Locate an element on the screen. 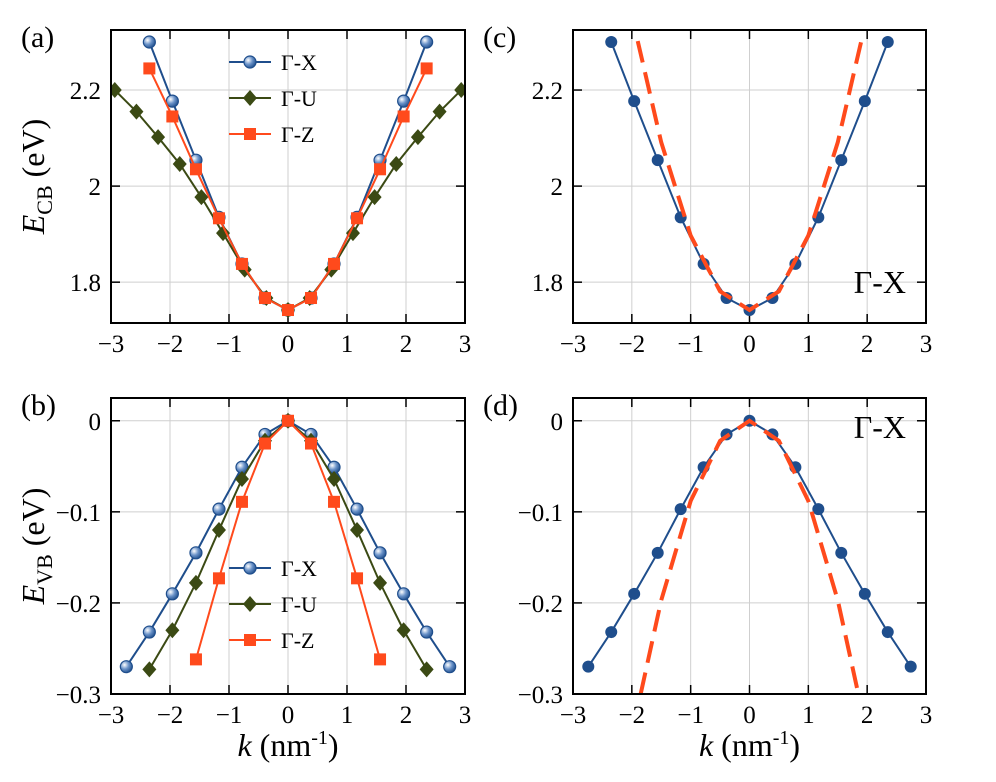 This screenshot has height=782, width=996. y-label-sub: VB is located at coordinates (44, 569).